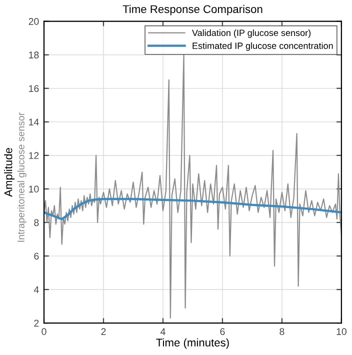  I want to click on x-axis-title: Time (minutes), so click(192, 343).